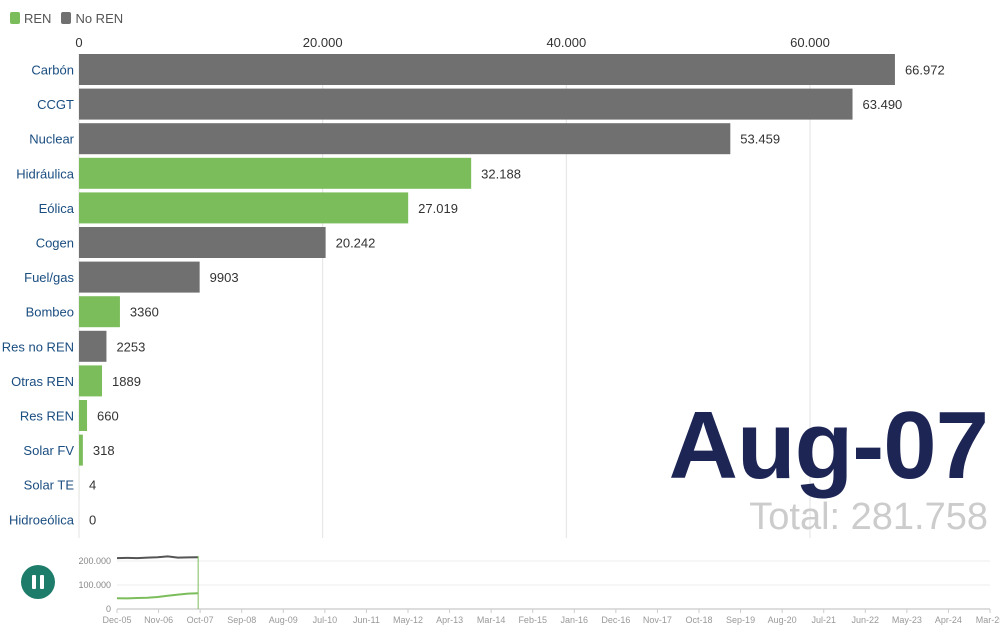 This screenshot has width=1000, height=637. What do you see at coordinates (408, 620) in the screenshot?
I see `timeline-month-label: May-12` at bounding box center [408, 620].